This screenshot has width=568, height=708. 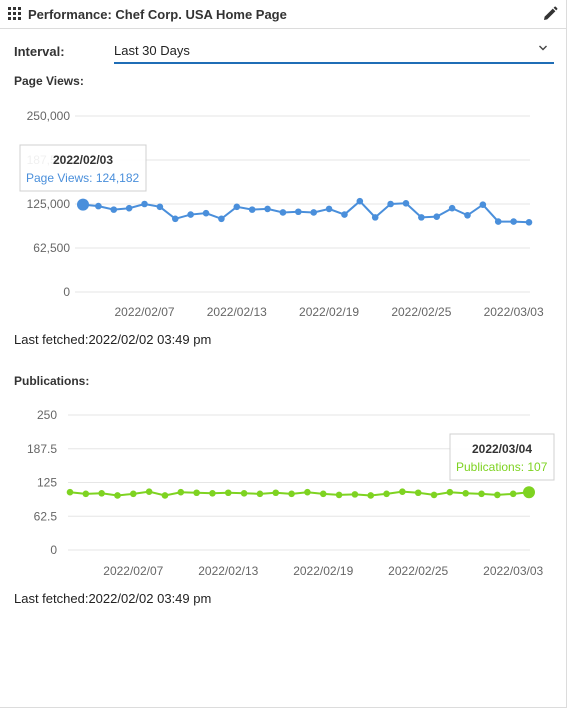 What do you see at coordinates (51, 248) in the screenshot?
I see `y-tick-label: 62,500` at bounding box center [51, 248].